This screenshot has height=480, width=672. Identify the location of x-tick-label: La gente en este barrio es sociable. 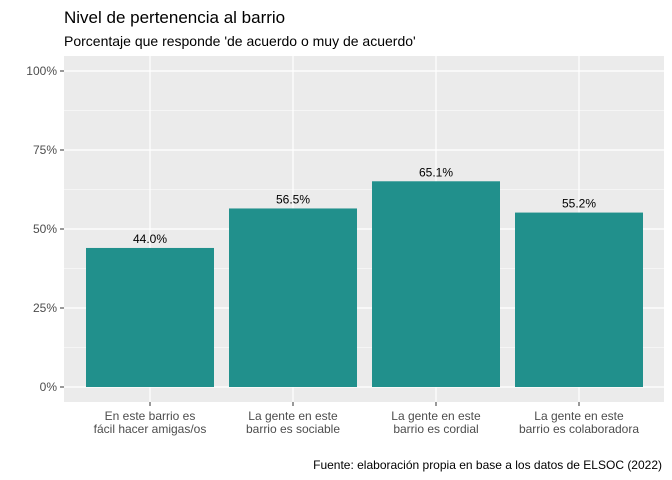
(293, 422).